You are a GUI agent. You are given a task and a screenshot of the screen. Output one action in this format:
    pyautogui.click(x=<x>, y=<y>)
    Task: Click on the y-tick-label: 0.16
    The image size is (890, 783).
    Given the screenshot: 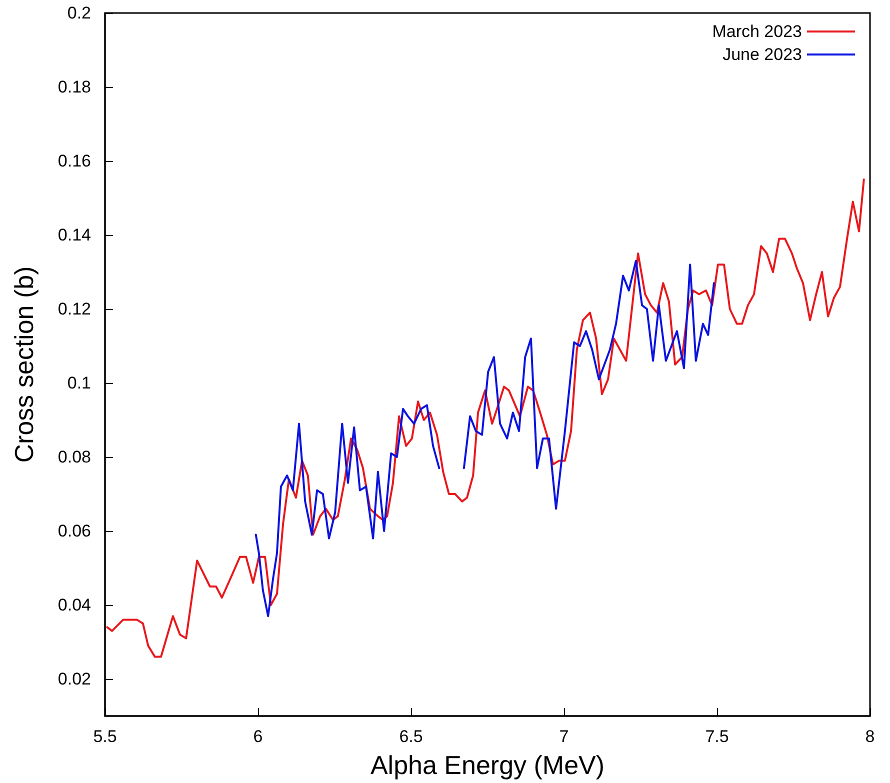 What is the action you would take?
    pyautogui.click(x=74, y=161)
    